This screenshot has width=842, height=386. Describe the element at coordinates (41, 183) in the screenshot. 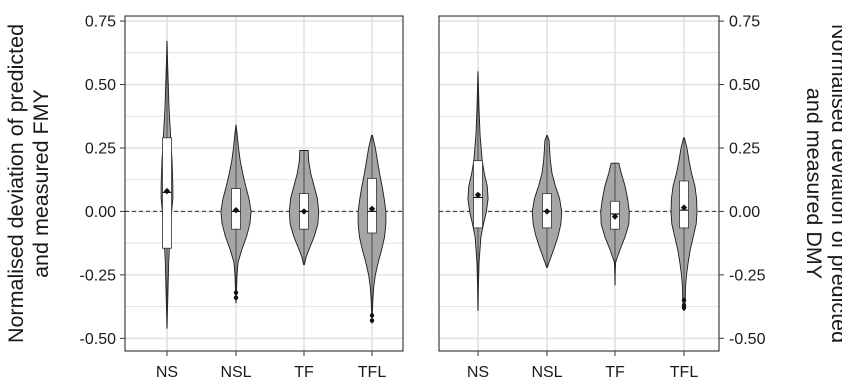

I see `y-axis-title-line: and measured FMY` at that location.